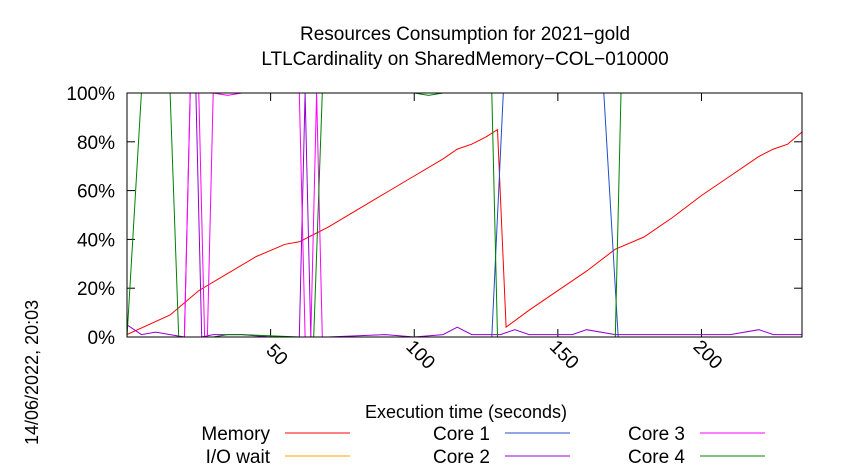  I want to click on legend-label: Core 1, so click(461, 434).